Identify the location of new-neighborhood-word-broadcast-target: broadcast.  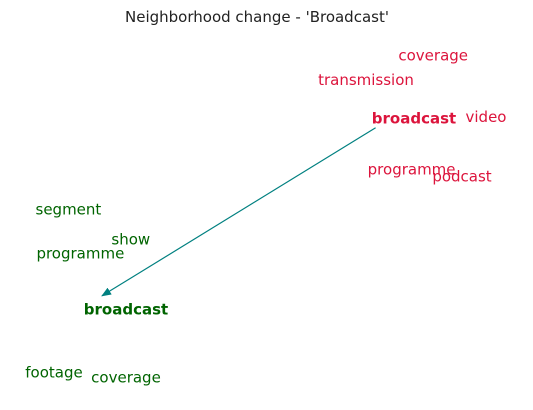
(126, 309).